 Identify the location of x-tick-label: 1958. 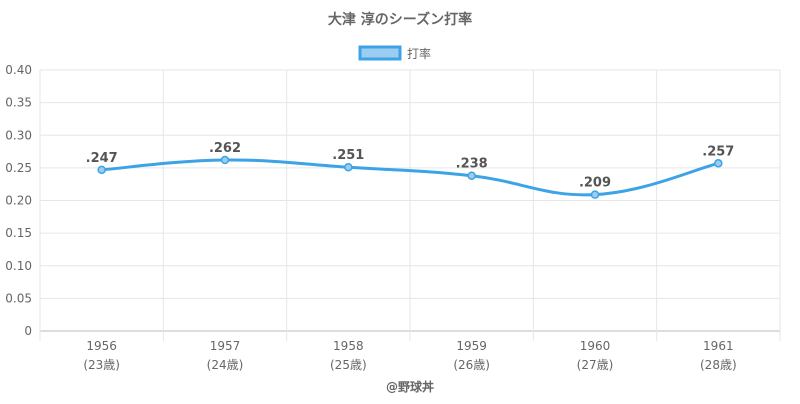
(348, 346).